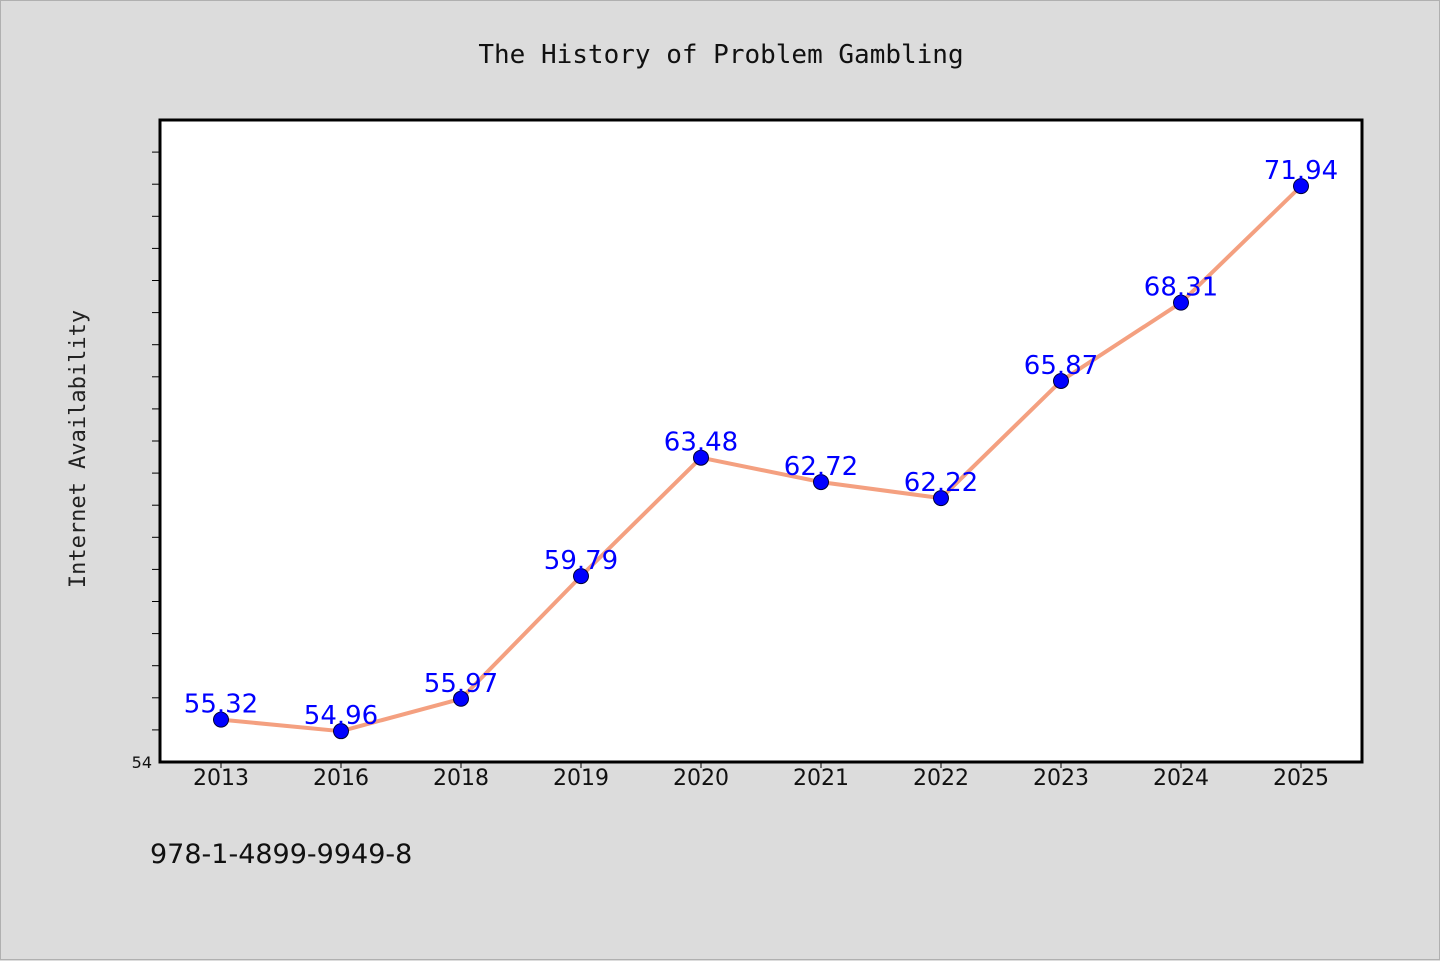 This screenshot has height=961, width=1440. I want to click on x-tick-label: 2019, so click(581, 778).